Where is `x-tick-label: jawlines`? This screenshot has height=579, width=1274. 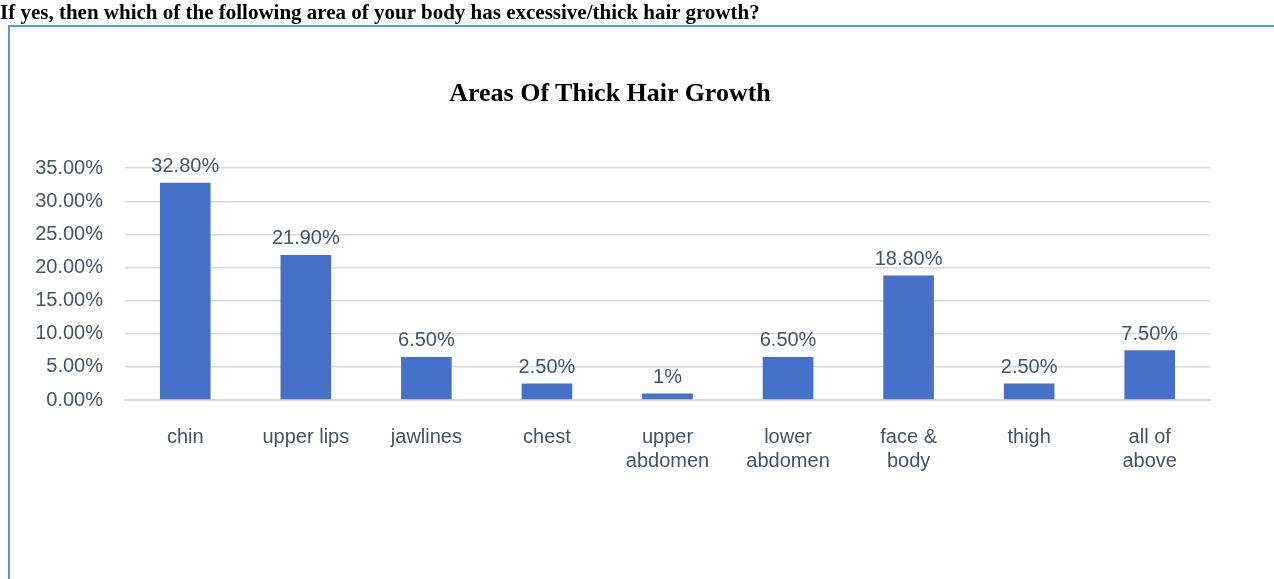
x-tick-label: jawlines is located at coordinates (425, 435).